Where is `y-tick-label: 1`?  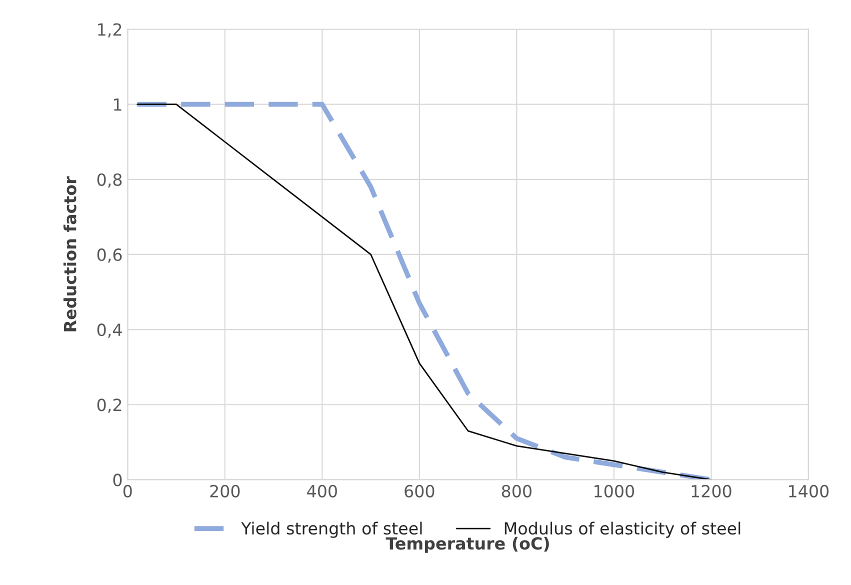
y-tick-label: 1 is located at coordinates (118, 104).